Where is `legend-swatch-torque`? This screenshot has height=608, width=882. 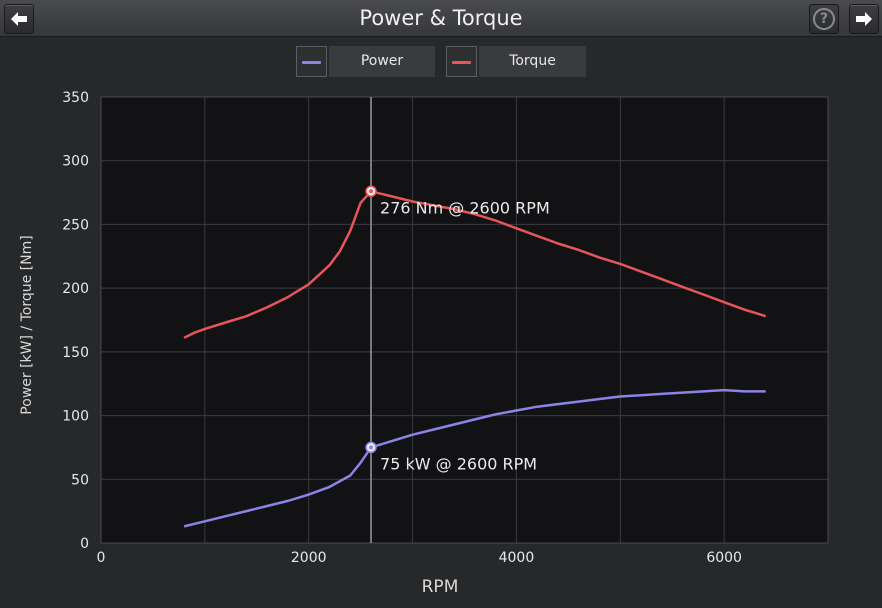 legend-swatch-torque is located at coordinates (461, 61).